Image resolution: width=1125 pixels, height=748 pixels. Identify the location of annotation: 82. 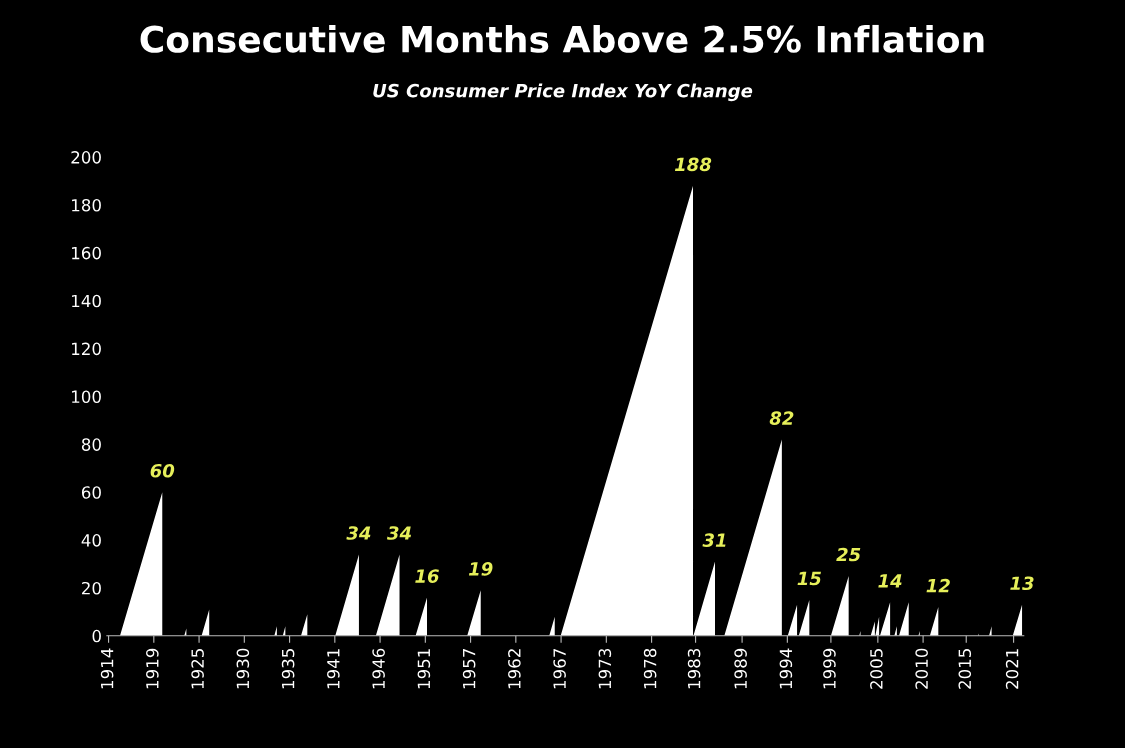
(781, 418).